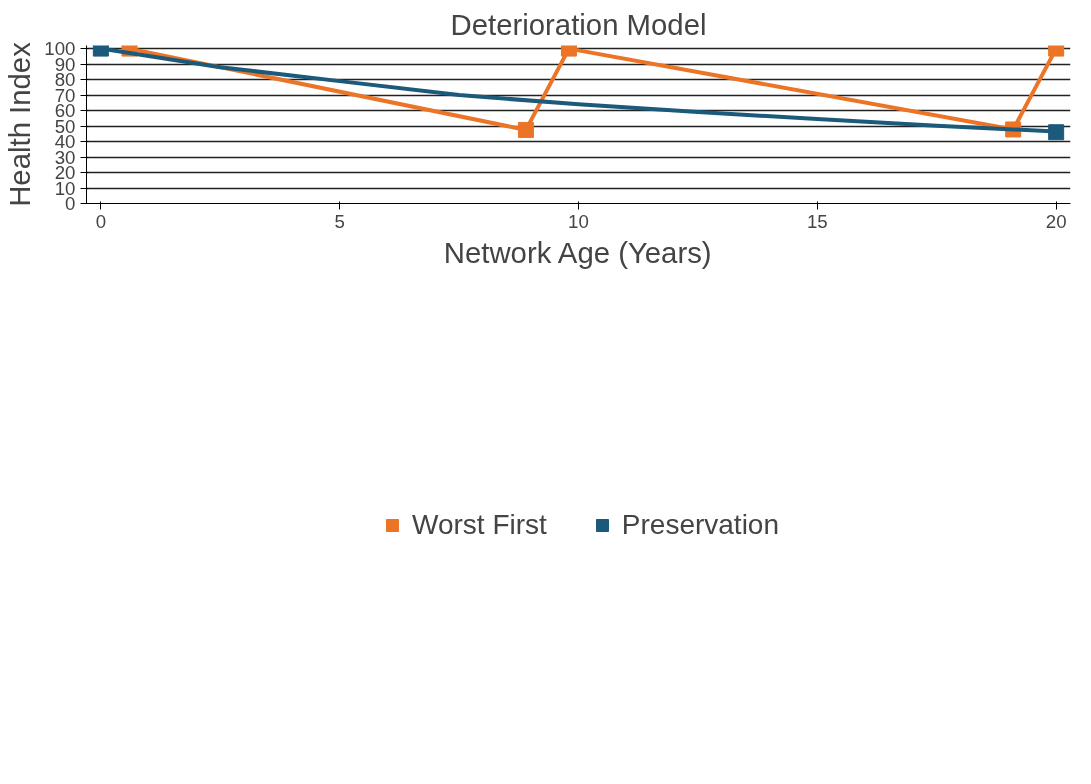 The height and width of the screenshot is (784, 1091). What do you see at coordinates (577, 252) in the screenshot?
I see `x-axis-title: Network Age (Years)` at bounding box center [577, 252].